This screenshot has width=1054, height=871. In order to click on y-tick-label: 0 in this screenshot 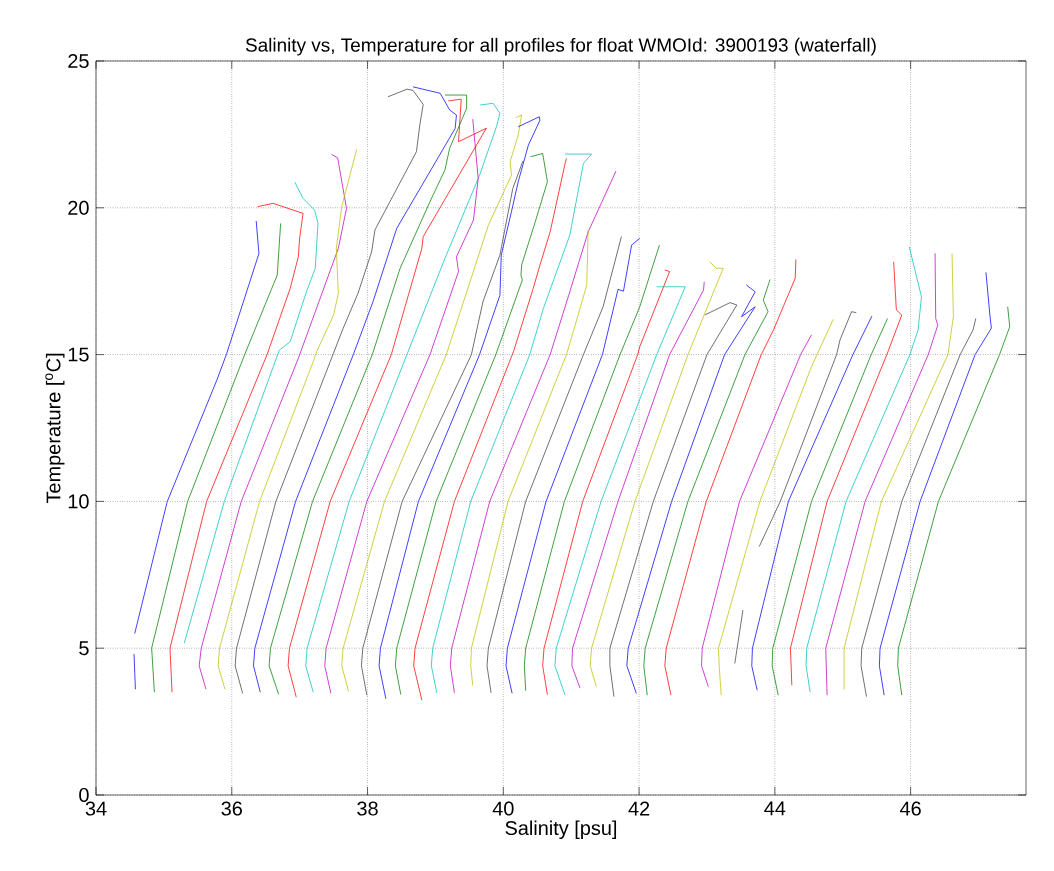, I will do `click(84, 795)`.